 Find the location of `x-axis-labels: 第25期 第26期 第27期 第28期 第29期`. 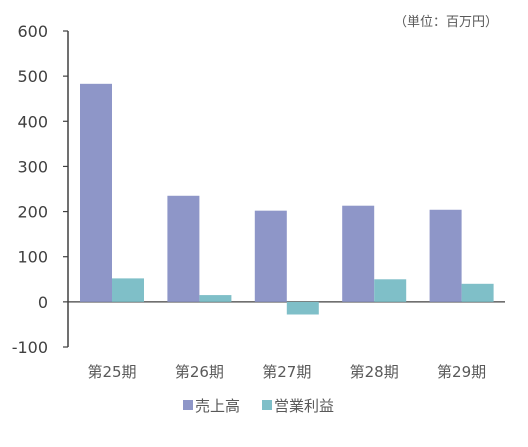

x-axis-labels: 第25期 第26期 第27期 第28期 第29期 is located at coordinates (286, 372).